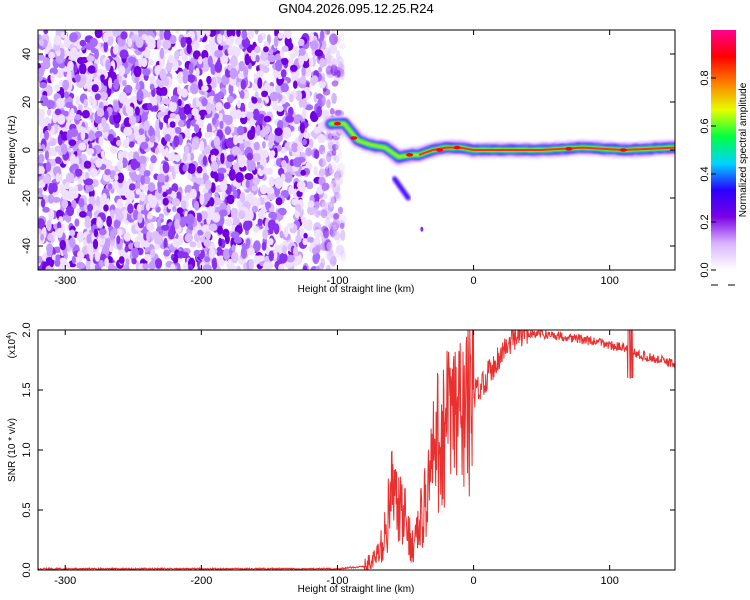 The width and height of the screenshot is (750, 600). What do you see at coordinates (498, 140) in the screenshot?
I see `frequency-ridge` at bounding box center [498, 140].